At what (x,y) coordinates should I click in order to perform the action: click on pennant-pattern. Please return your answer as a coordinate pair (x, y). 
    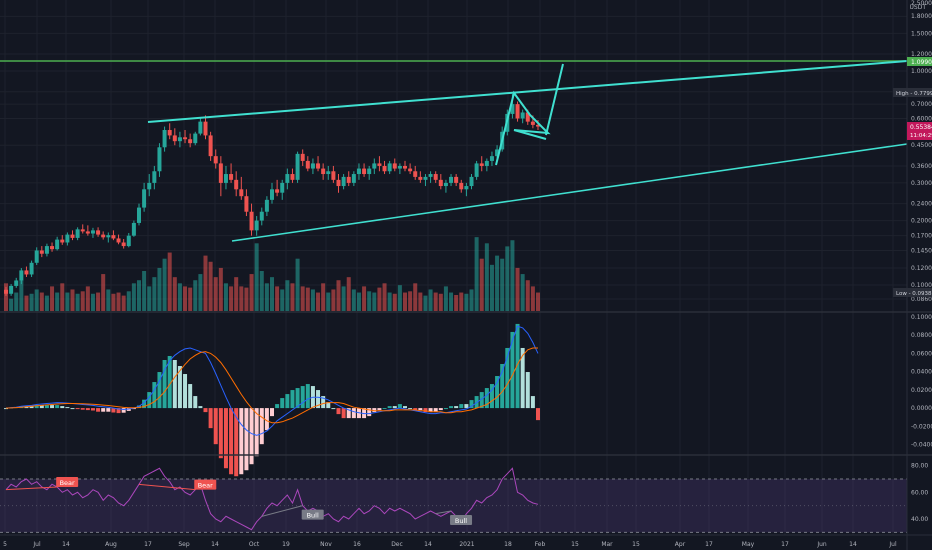
    Looking at the image, I should click on (523, 128).